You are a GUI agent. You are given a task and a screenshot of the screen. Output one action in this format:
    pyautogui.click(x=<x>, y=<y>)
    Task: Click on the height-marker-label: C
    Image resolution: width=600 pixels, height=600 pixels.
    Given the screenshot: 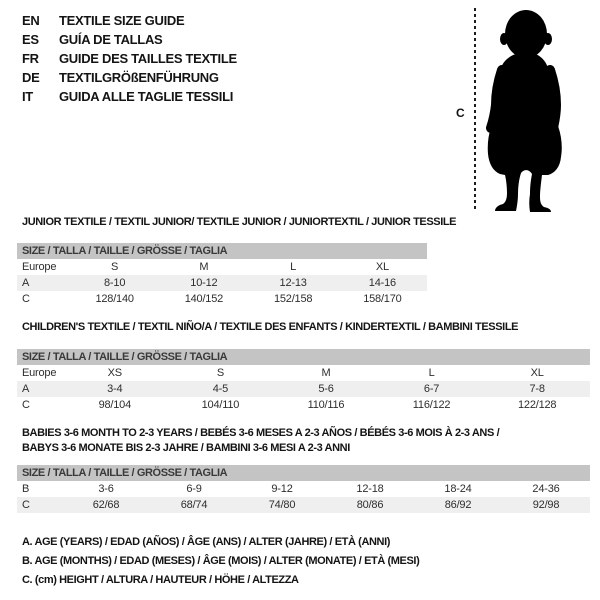 What is the action you would take?
    pyautogui.click(x=460, y=113)
    